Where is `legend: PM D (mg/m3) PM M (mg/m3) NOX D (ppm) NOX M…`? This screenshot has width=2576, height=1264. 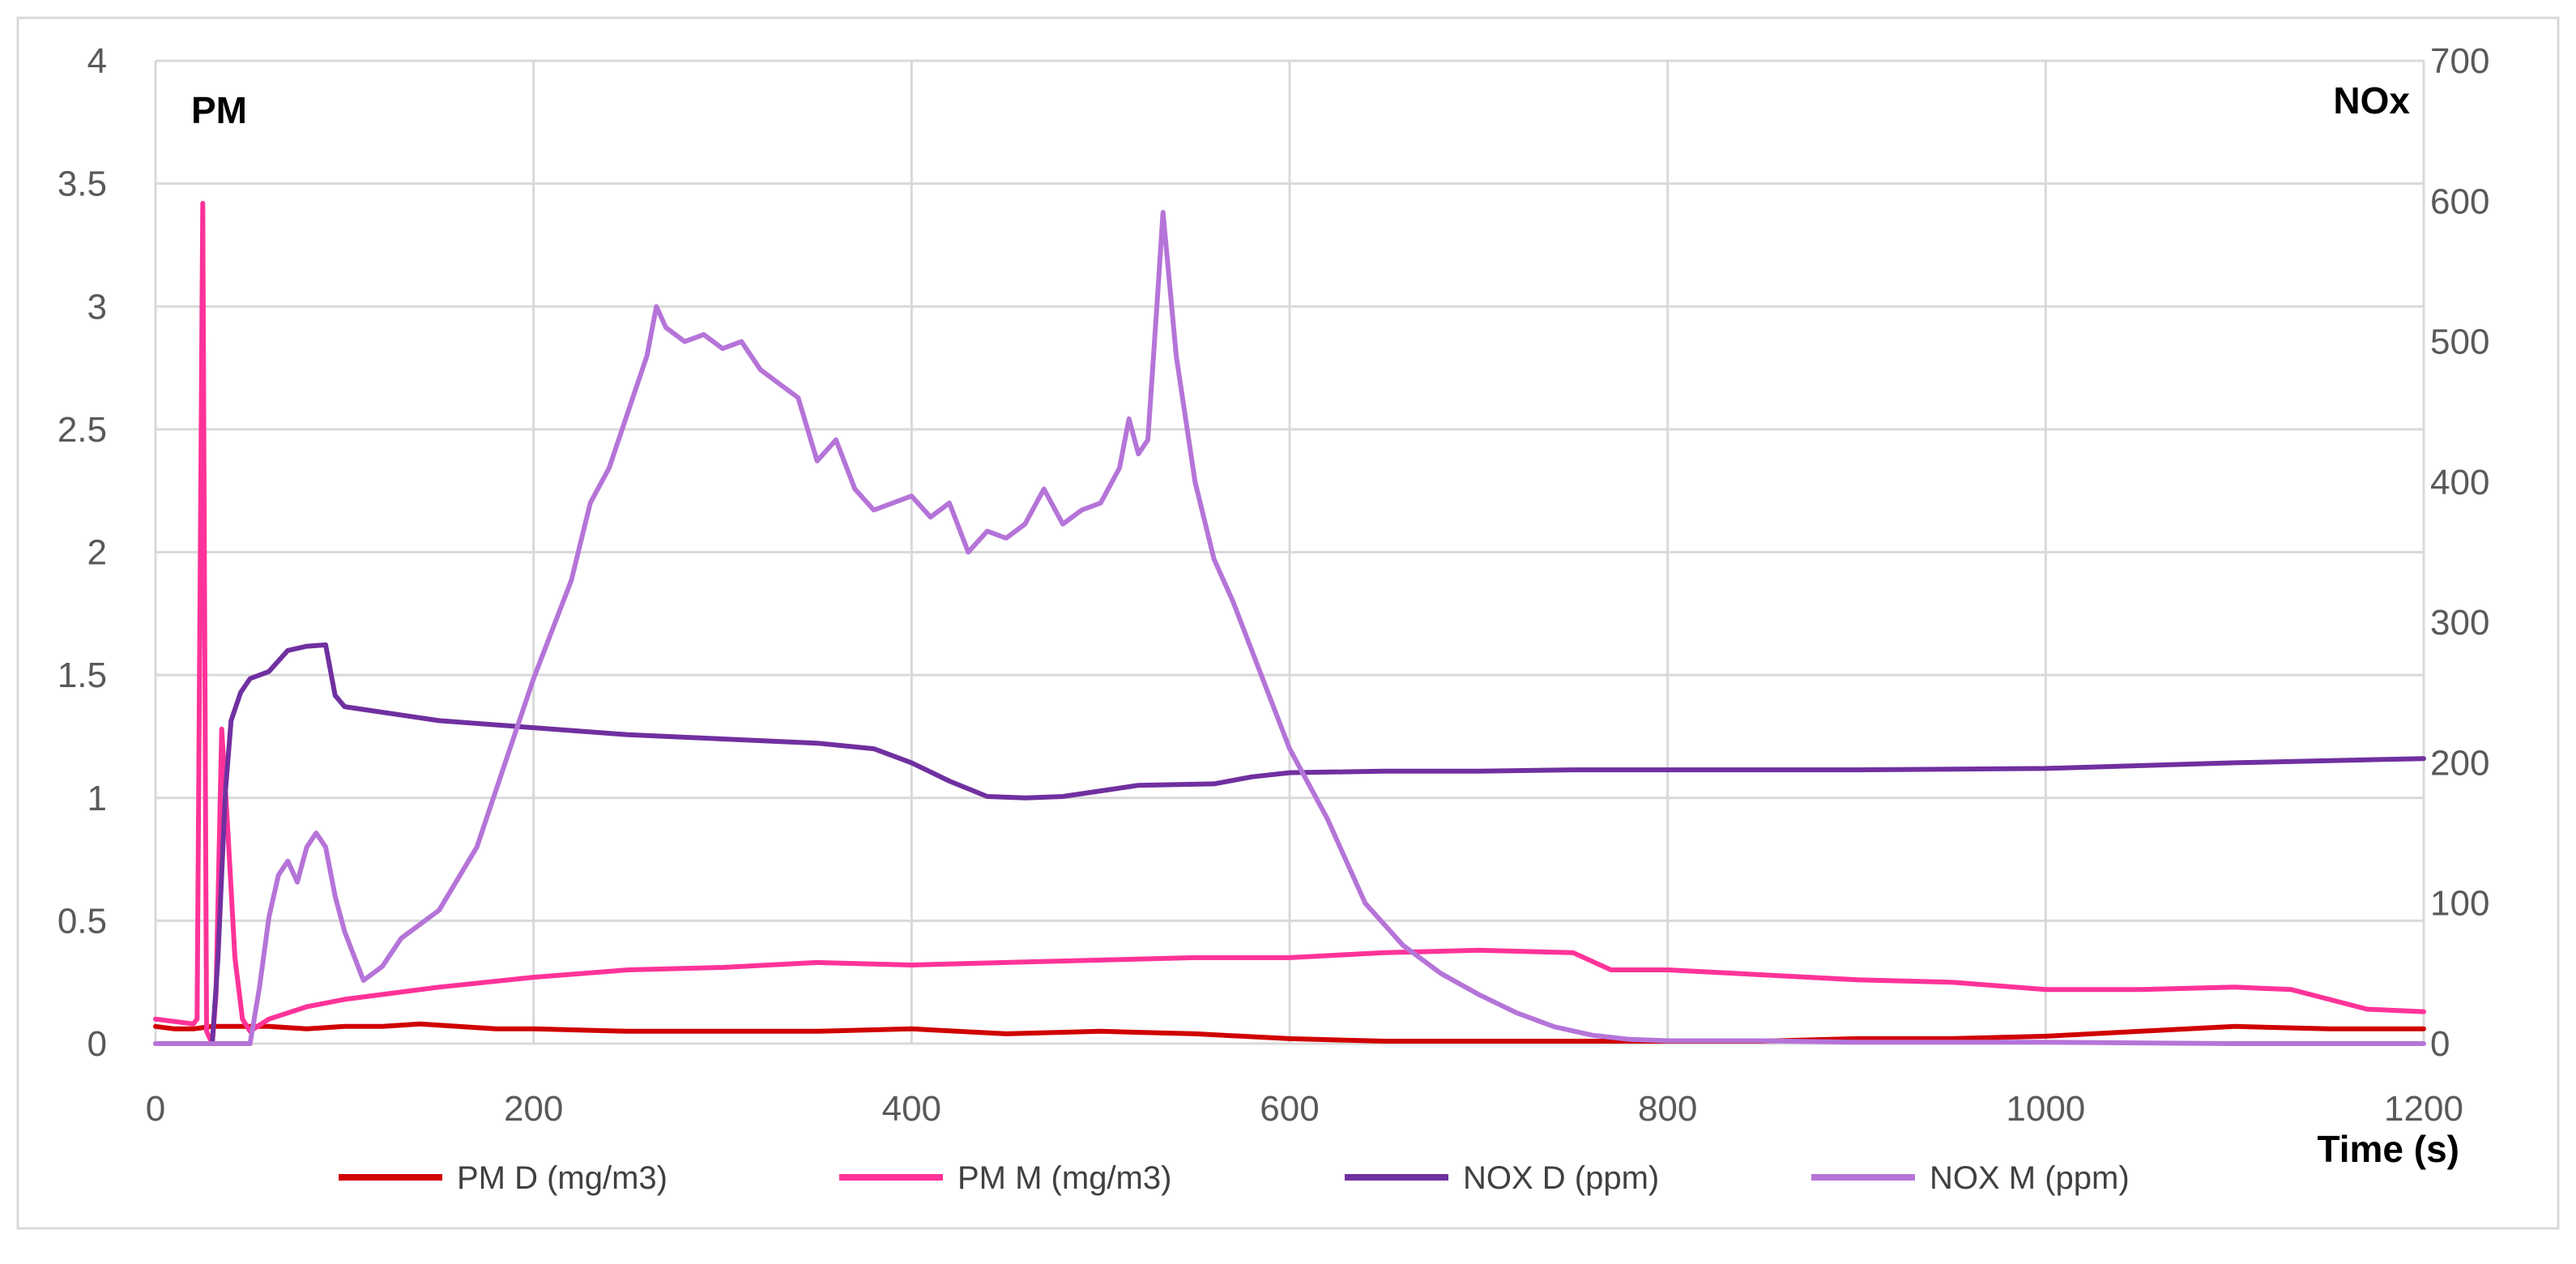
legend: PM D (mg/m3) PM M (mg/m3) NOX D (ppm) NOX M… is located at coordinates (1234, 1178).